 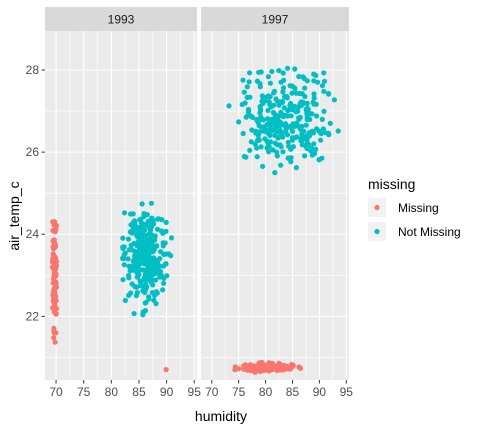 I want to click on x-tick-label: 80, so click(x=112, y=392).